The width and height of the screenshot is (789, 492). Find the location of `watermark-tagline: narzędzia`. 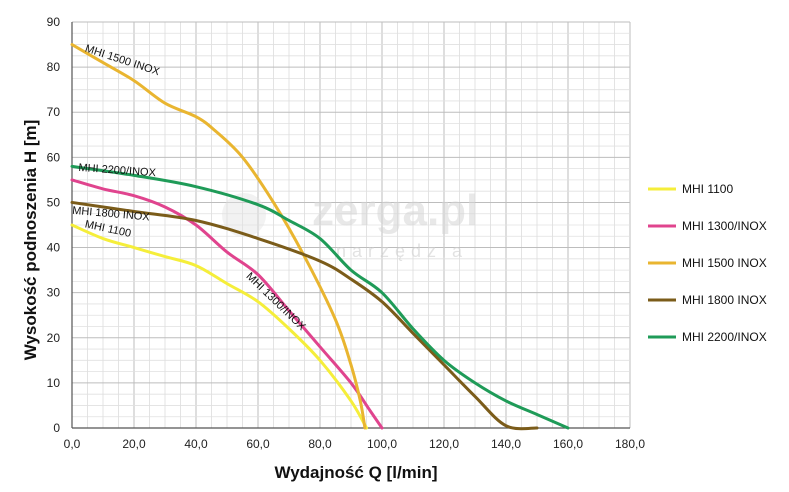

watermark-tagline: narzędzia is located at coordinates (402, 251).